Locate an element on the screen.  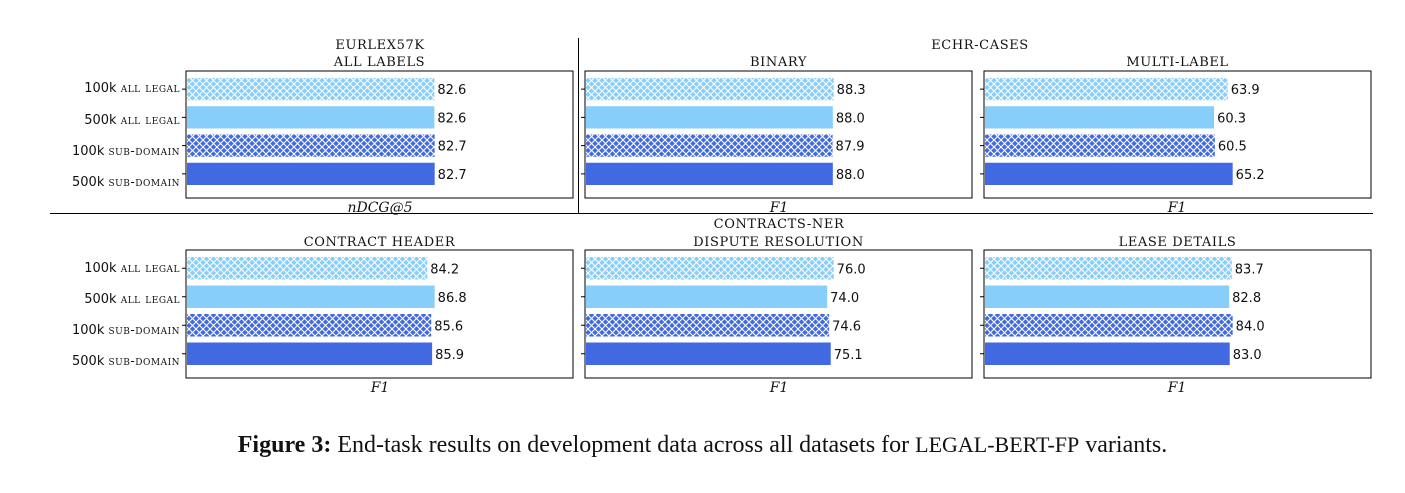
panel-title: CONTRACT HEADER is located at coordinates (380, 242).